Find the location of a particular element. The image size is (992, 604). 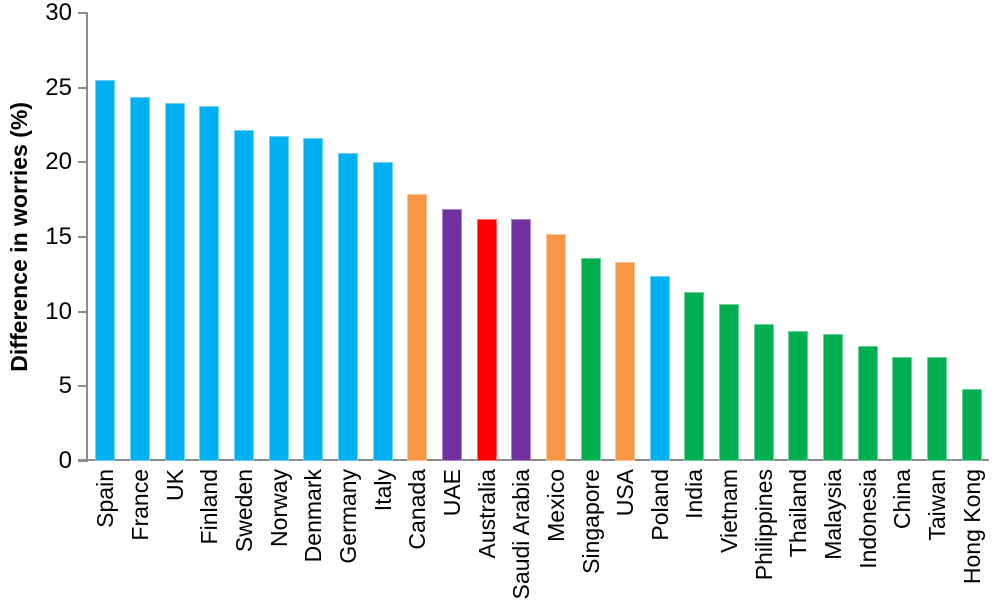

x-label-italy: Italy is located at coordinates (382, 490).